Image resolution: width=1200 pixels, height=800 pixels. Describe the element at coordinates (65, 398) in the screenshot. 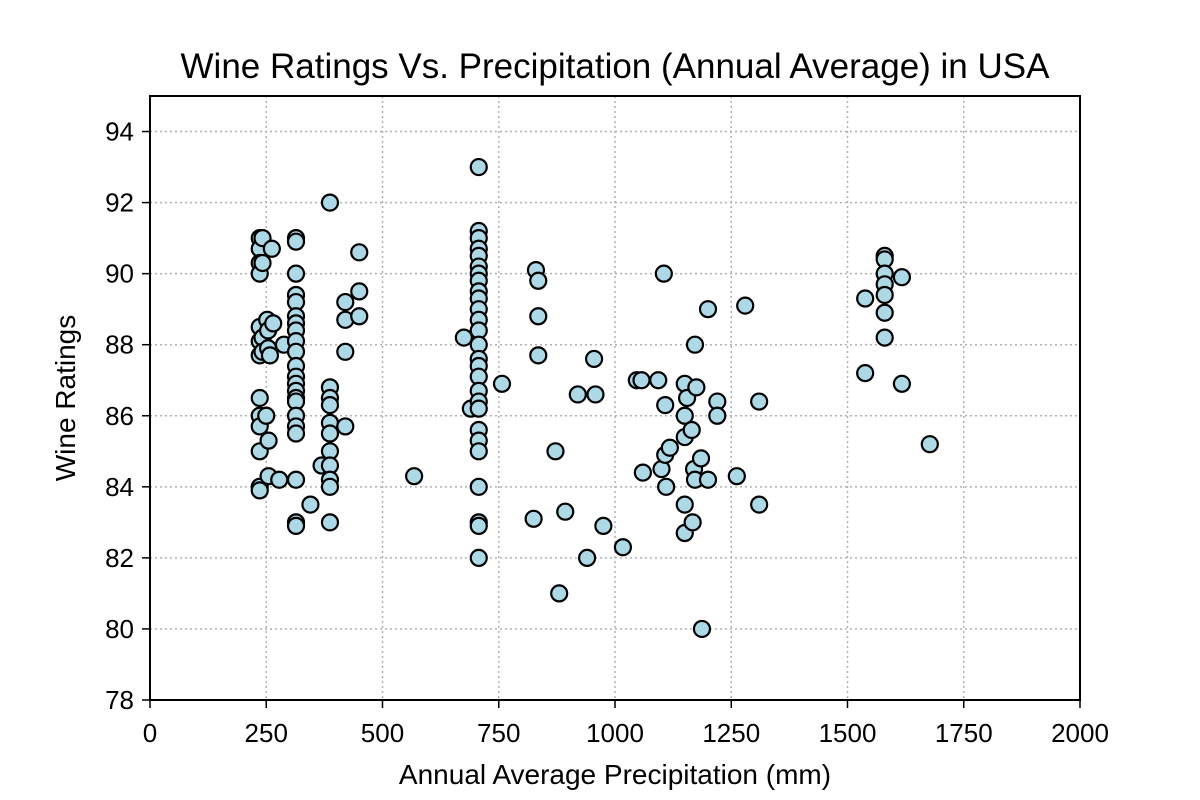

I see `y-axis-label: Wine Ratings` at that location.